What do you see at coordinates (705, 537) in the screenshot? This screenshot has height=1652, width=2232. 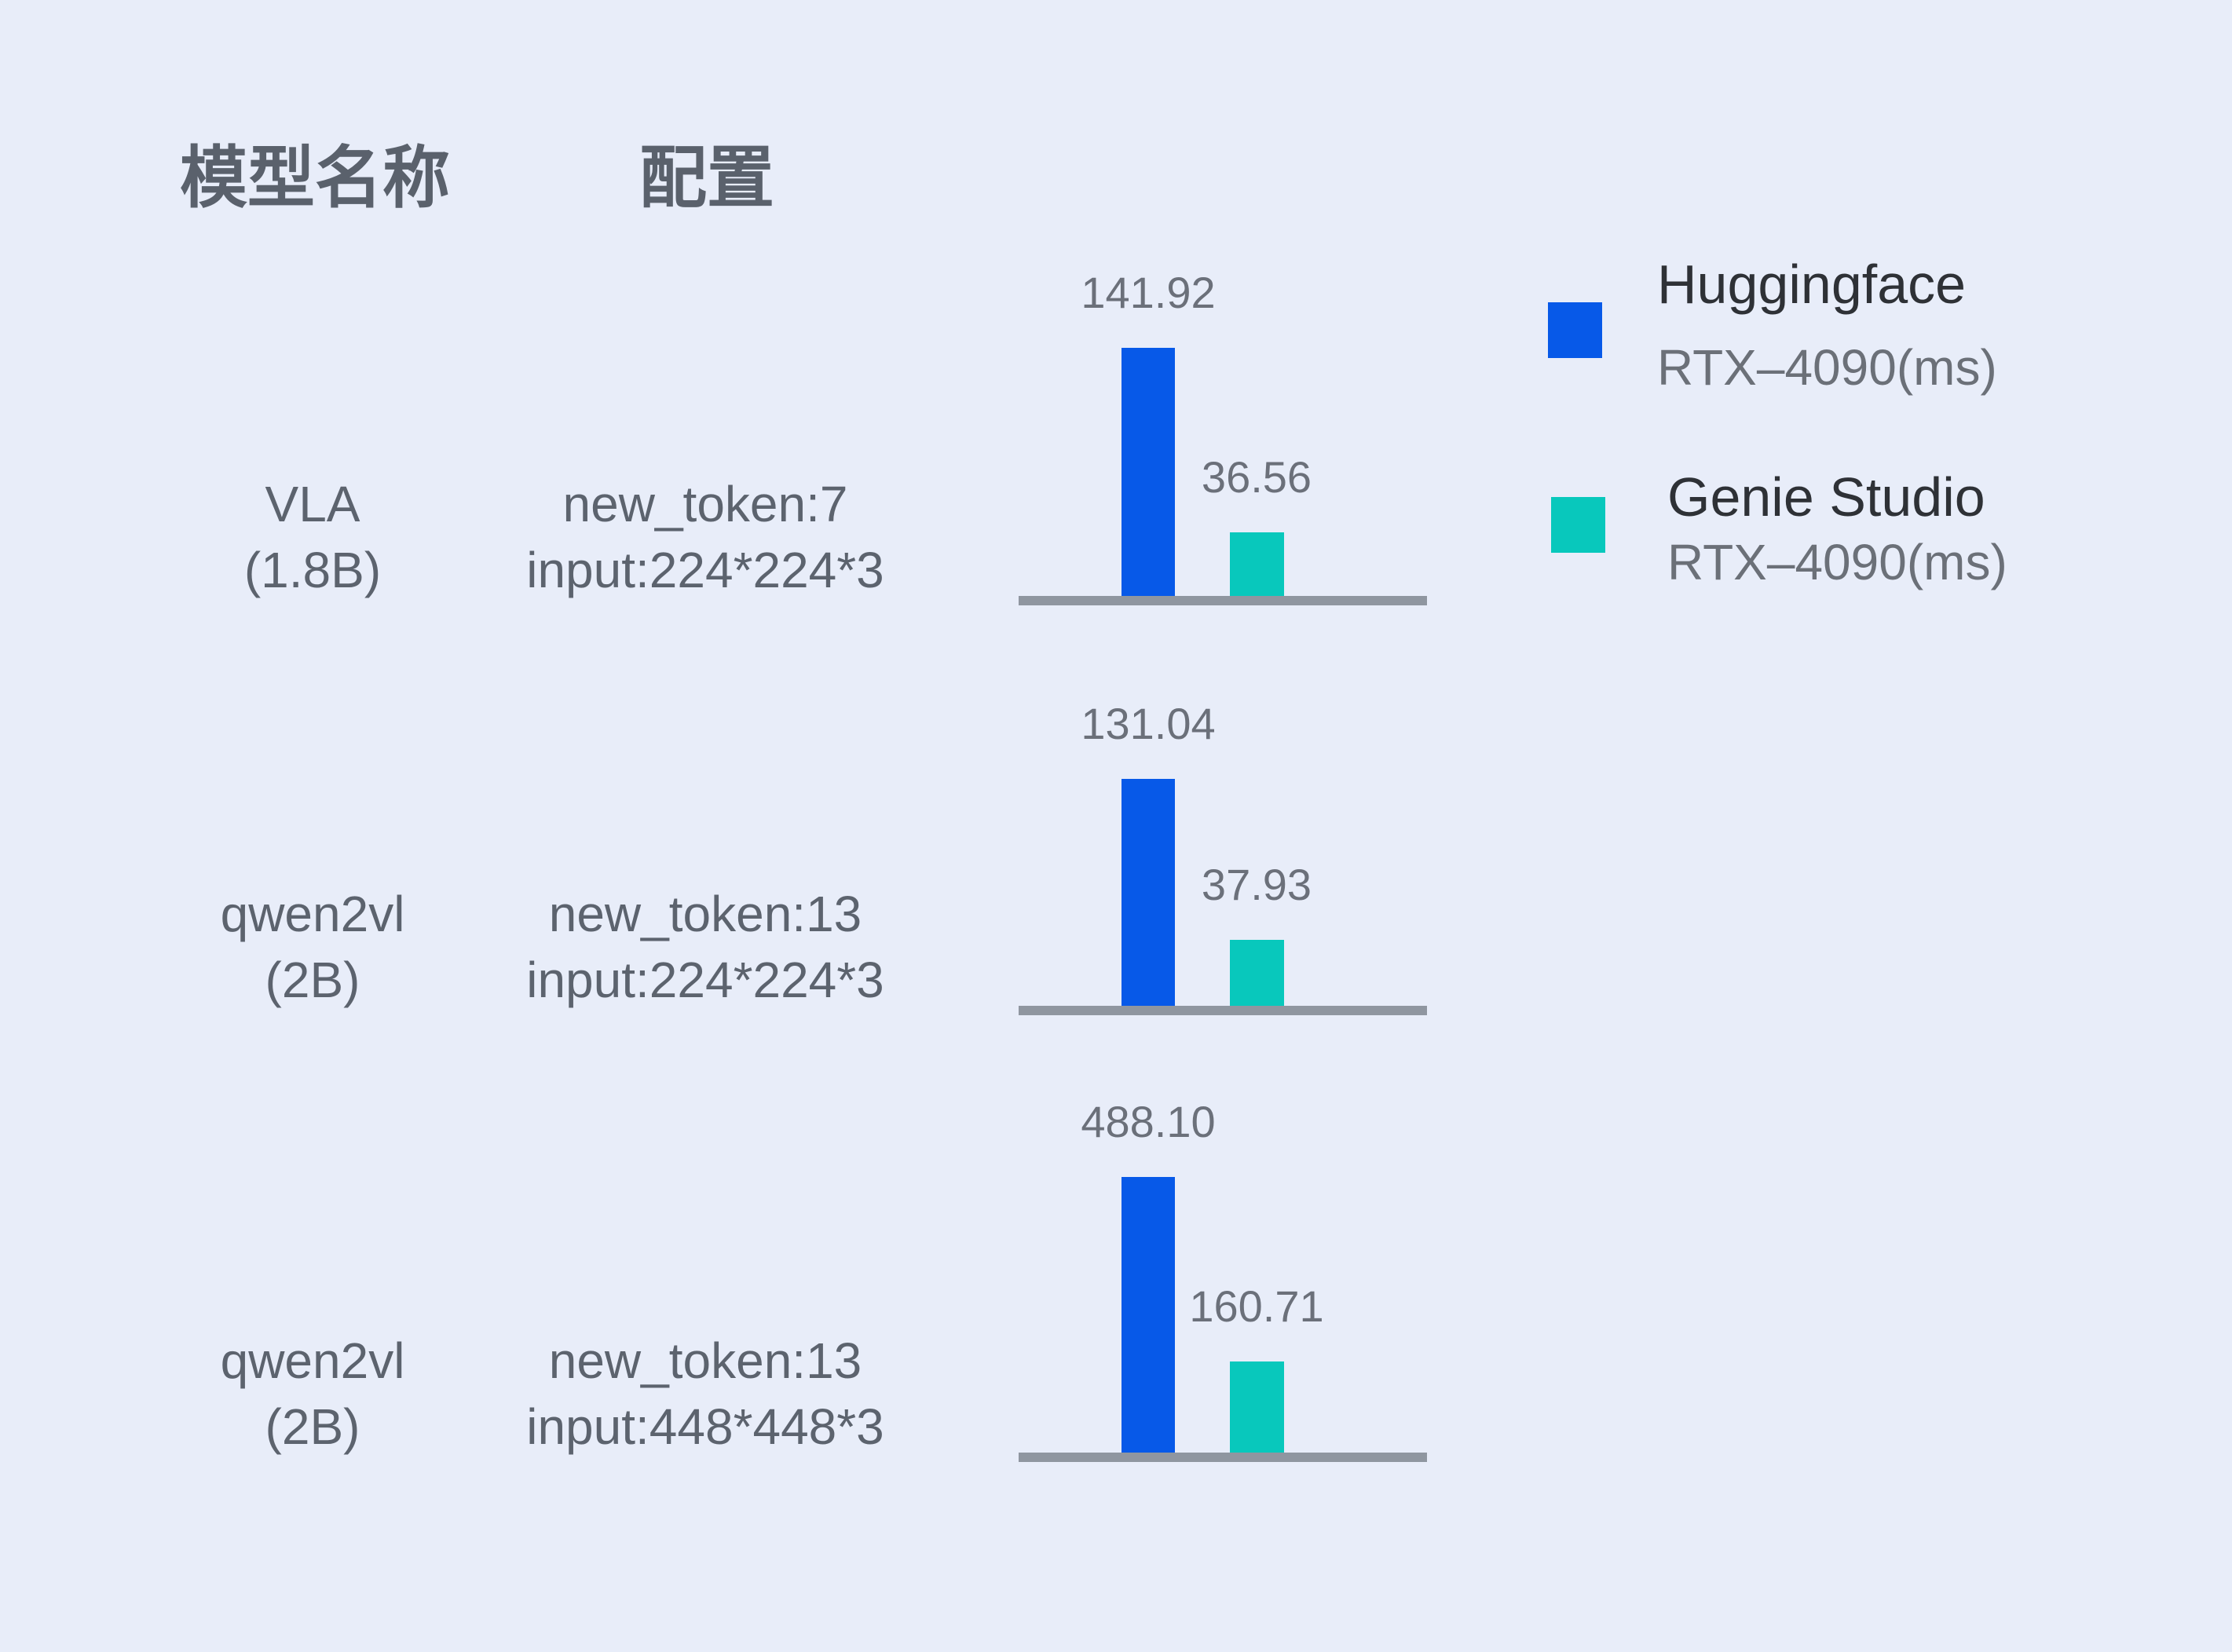 I see `model-config: new_token:7 input:224*224*3` at bounding box center [705, 537].